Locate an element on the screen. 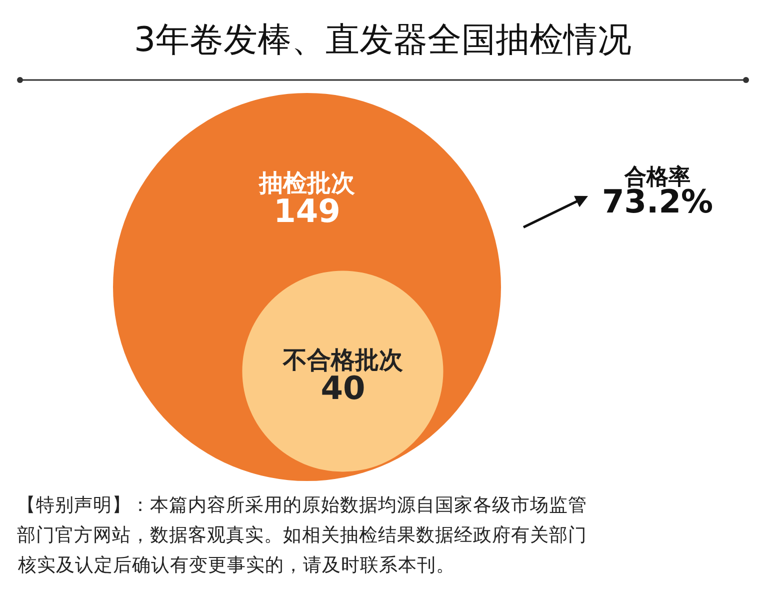 This screenshot has height=590, width=766. text: 【特别声明】：本篇内容所采用的原始数据均源自国家各级市场监管 is located at coordinates (302, 505).